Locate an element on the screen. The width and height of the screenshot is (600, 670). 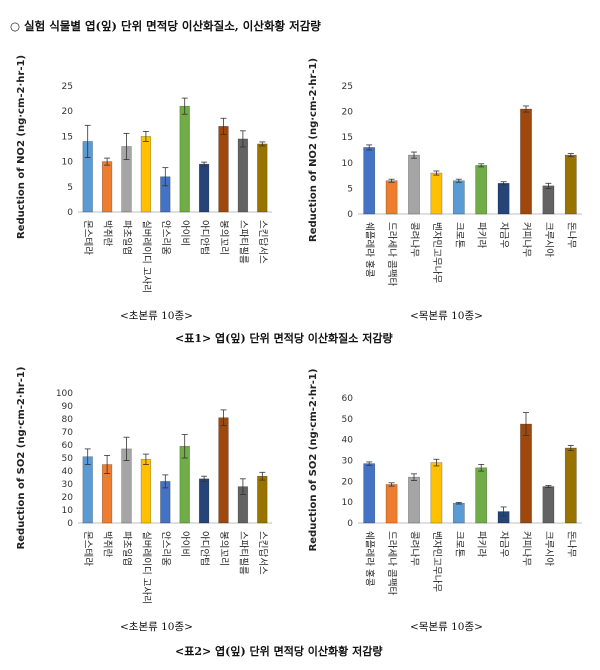
y-tick-label: 60 is located at coordinates (68, 446).